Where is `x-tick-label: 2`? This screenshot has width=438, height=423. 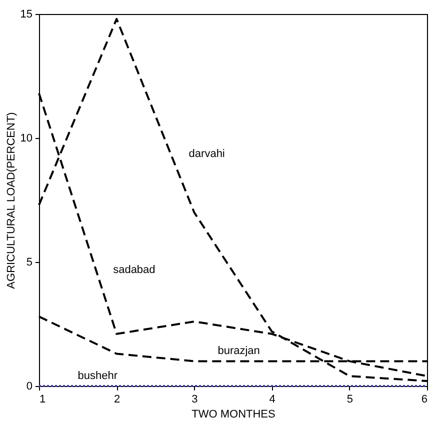 x-tick-label: 2 is located at coordinates (117, 400).